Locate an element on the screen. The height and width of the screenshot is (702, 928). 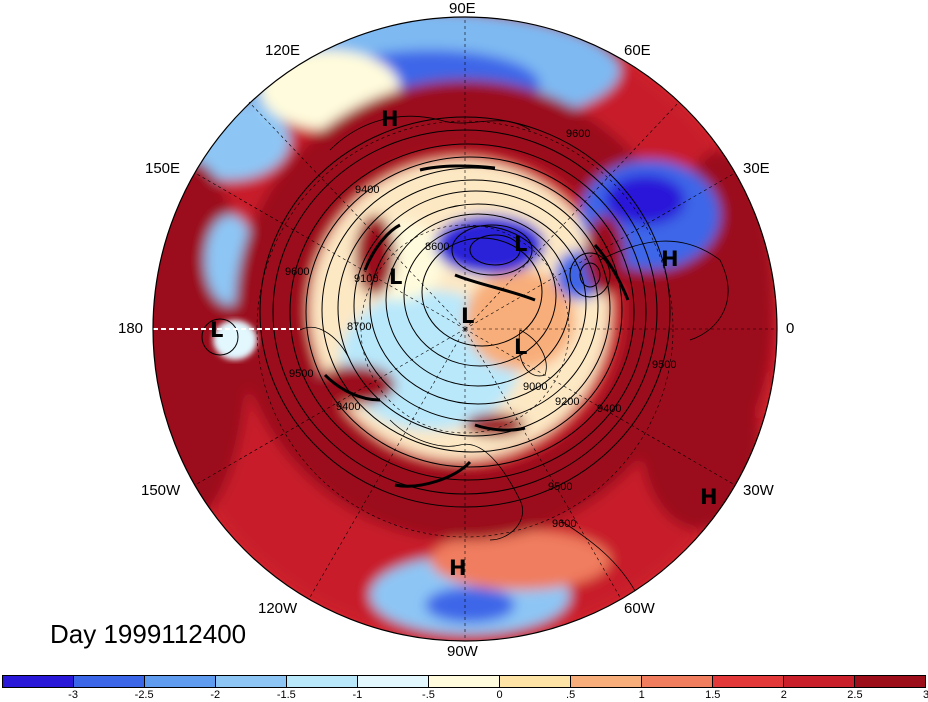
colorbar-tick-label: .5 is located at coordinates (571, 695).